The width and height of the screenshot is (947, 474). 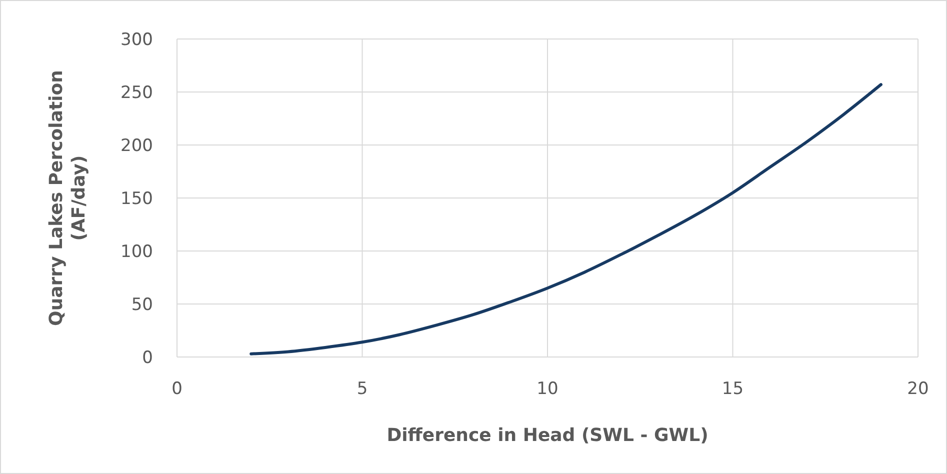 I want to click on y-axis-title: Quarry Lakes Percolation (AF/day), so click(x=68, y=198).